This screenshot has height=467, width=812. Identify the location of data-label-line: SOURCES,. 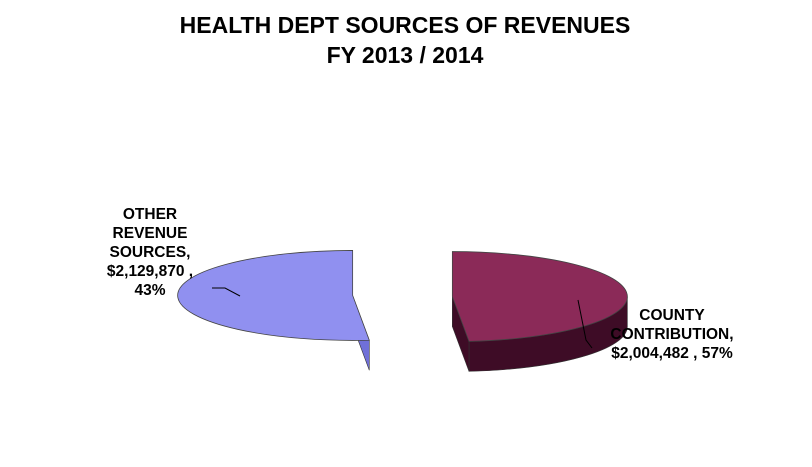
(150, 252).